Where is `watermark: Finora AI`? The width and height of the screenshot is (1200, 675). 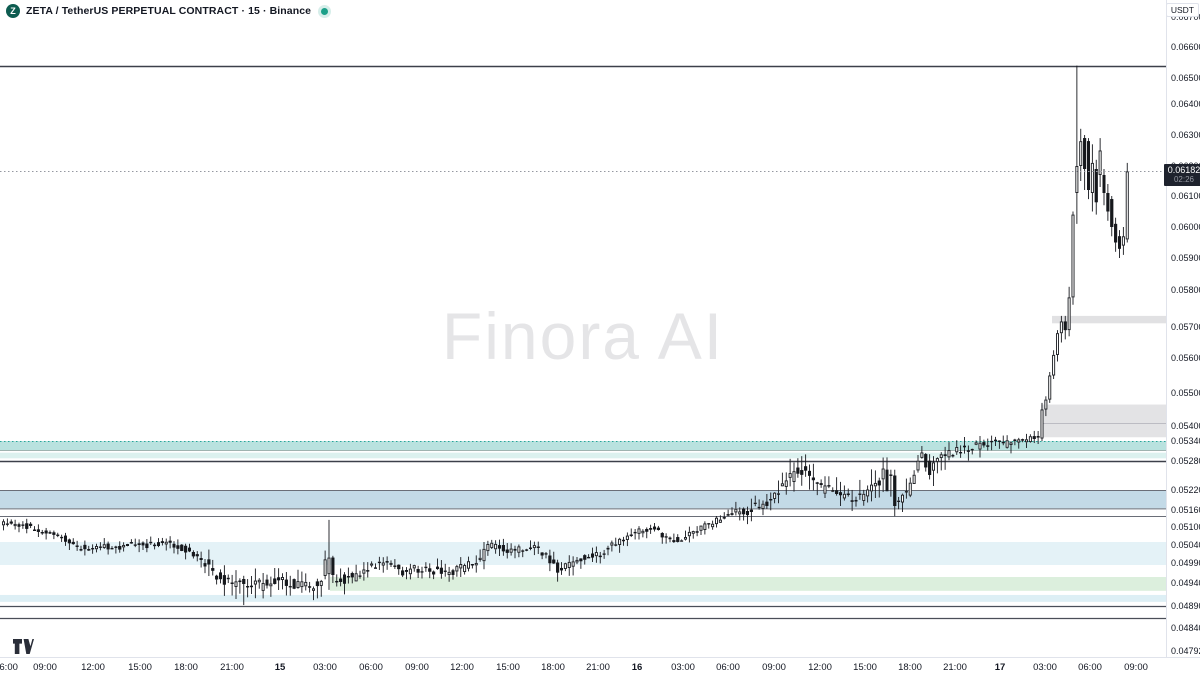 watermark: Finora AI is located at coordinates (583, 336).